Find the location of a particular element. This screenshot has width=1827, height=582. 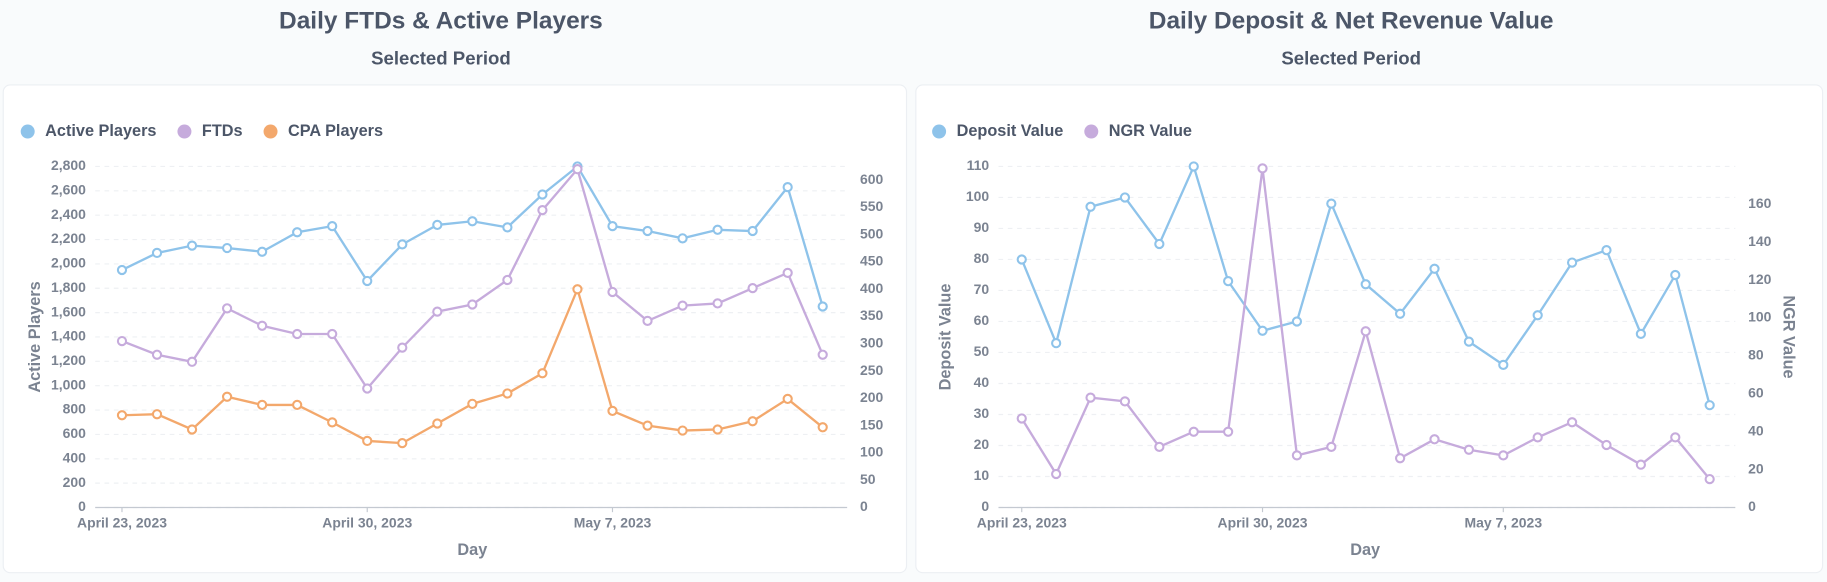

y-tick-label: 600 is located at coordinates (75, 433).